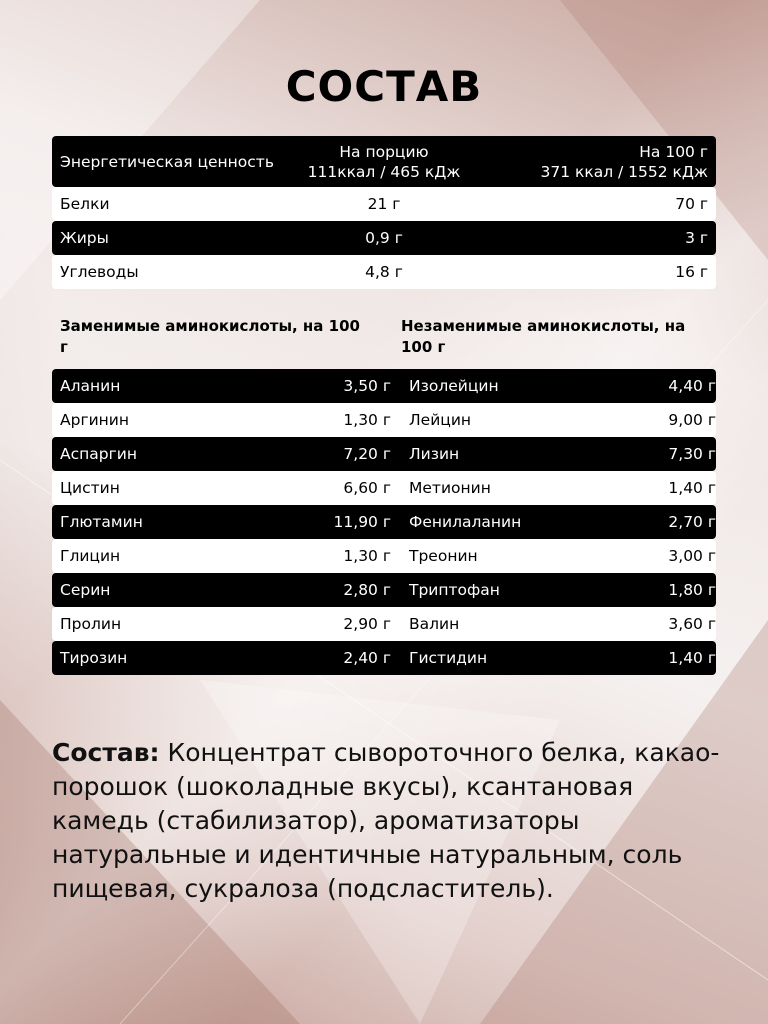 Image resolution: width=768 pixels, height=1024 pixels. I want to click on nonessential-value: 6,60 г, so click(367, 488).